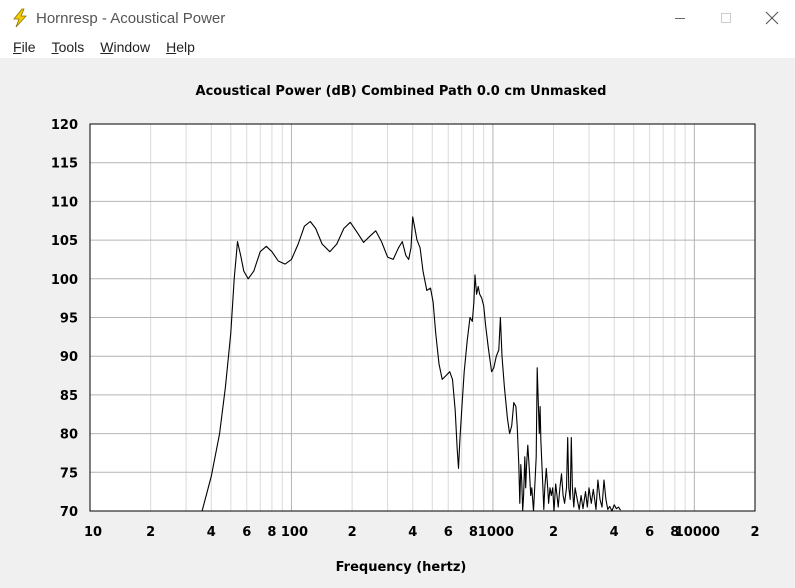  I want to click on menu-help-mnemonic: H, so click(171, 47).